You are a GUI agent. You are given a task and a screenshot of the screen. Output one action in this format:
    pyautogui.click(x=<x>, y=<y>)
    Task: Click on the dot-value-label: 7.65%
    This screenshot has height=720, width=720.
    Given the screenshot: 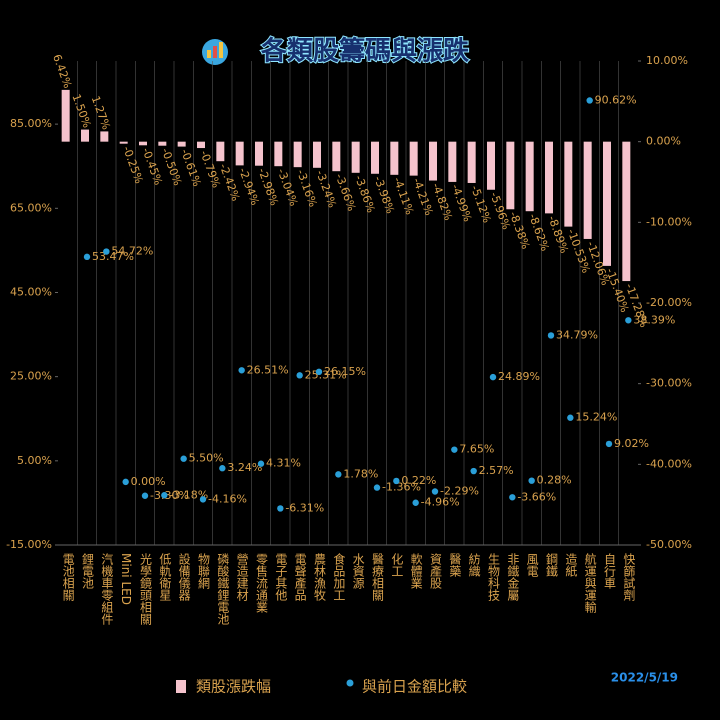 What is the action you would take?
    pyautogui.click(x=476, y=449)
    